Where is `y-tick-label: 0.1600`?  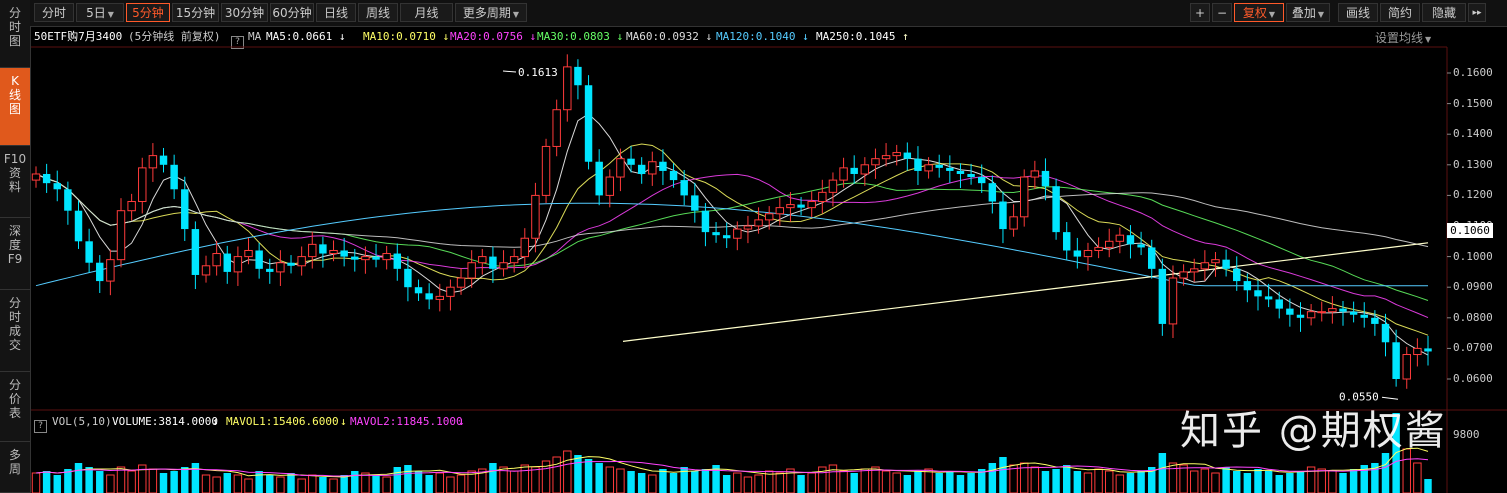 y-tick-label: 0.1600 is located at coordinates (1473, 72).